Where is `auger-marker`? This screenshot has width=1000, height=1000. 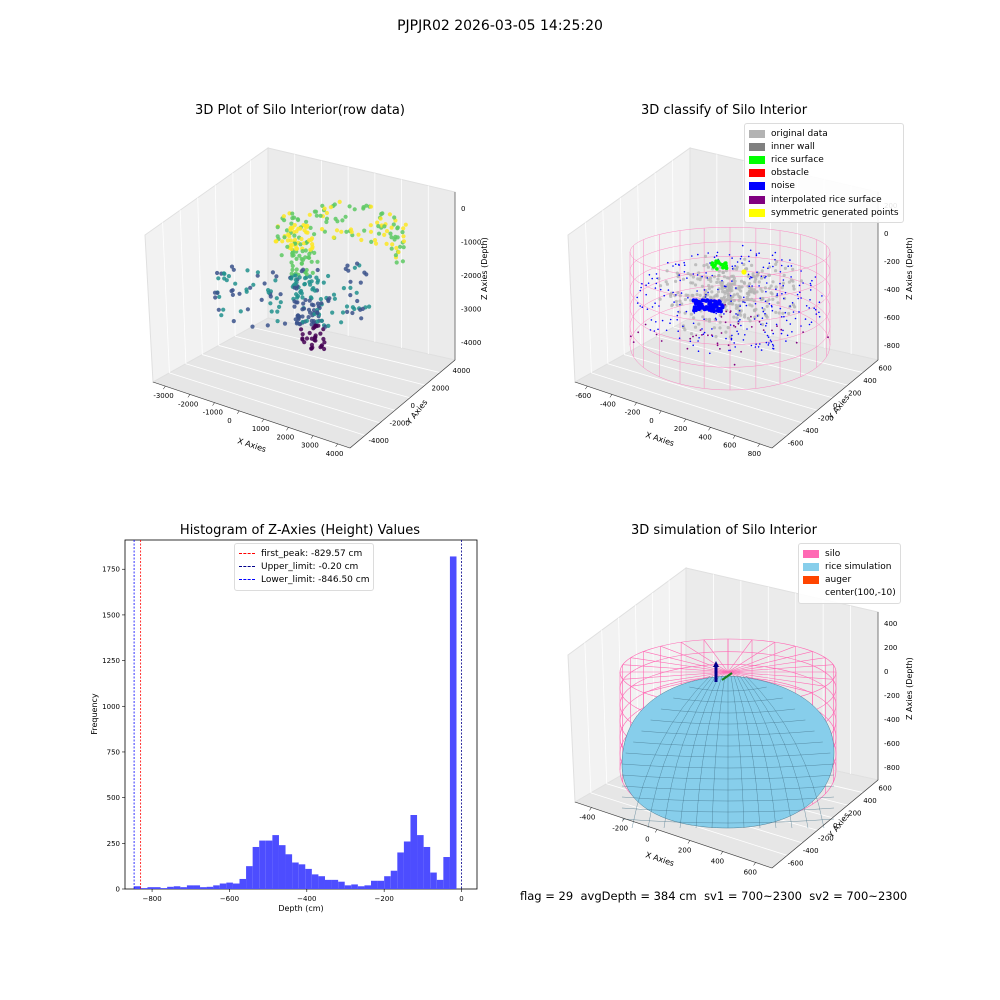
auger-marker is located at coordinates (727, 676).